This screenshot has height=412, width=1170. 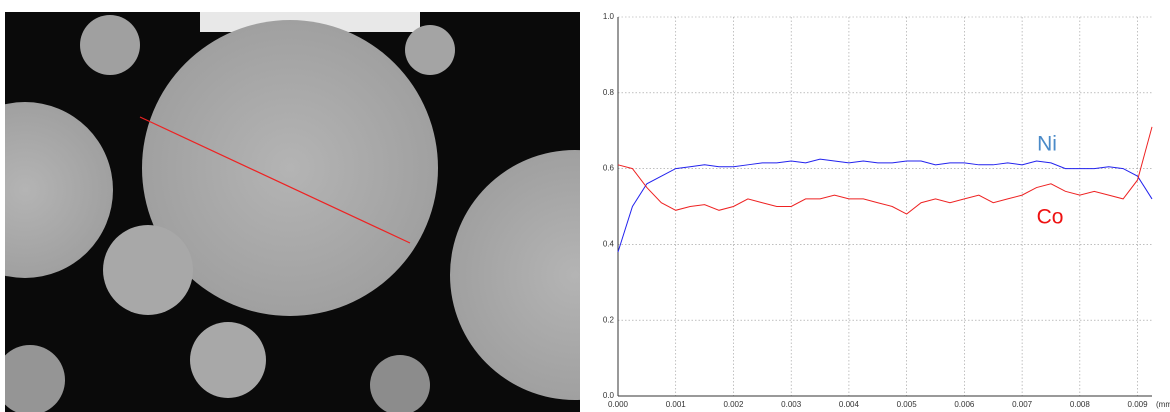 I want to click on y-tick-label: 0.6, so click(x=609, y=168).